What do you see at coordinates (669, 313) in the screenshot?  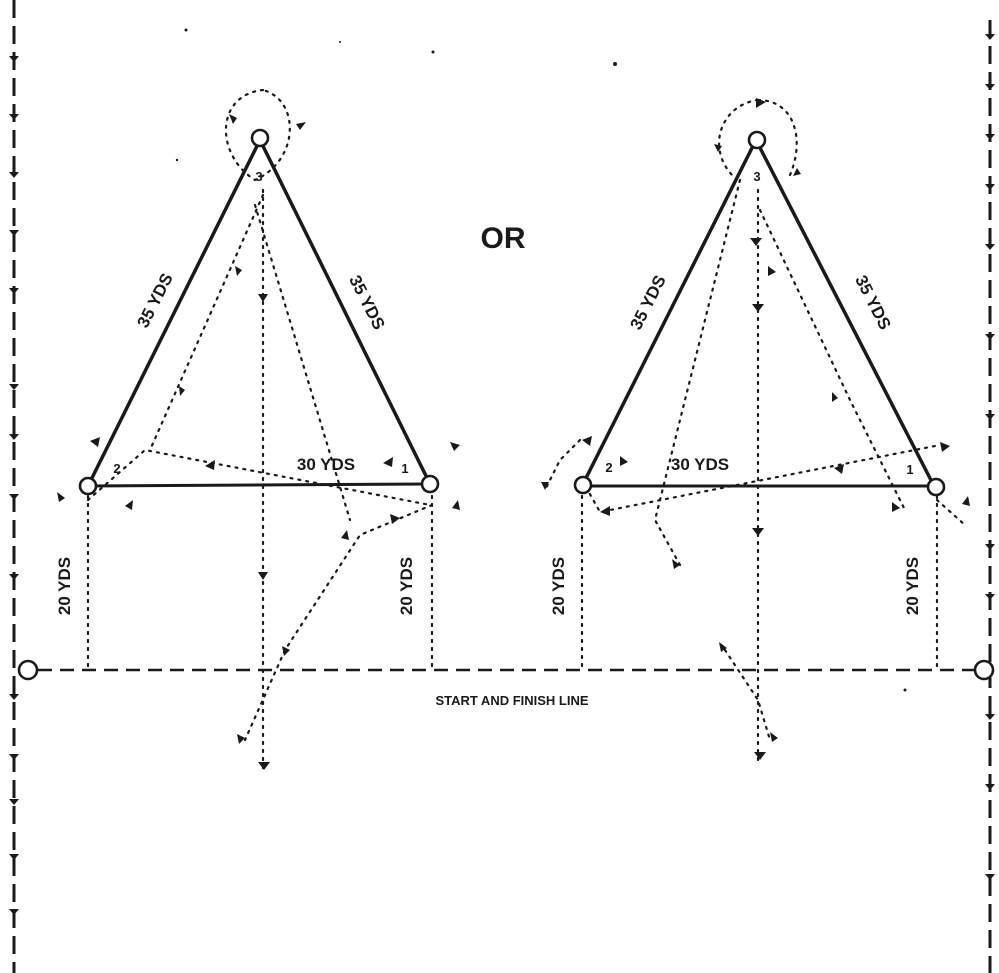 I see `right-course-side-left` at bounding box center [669, 313].